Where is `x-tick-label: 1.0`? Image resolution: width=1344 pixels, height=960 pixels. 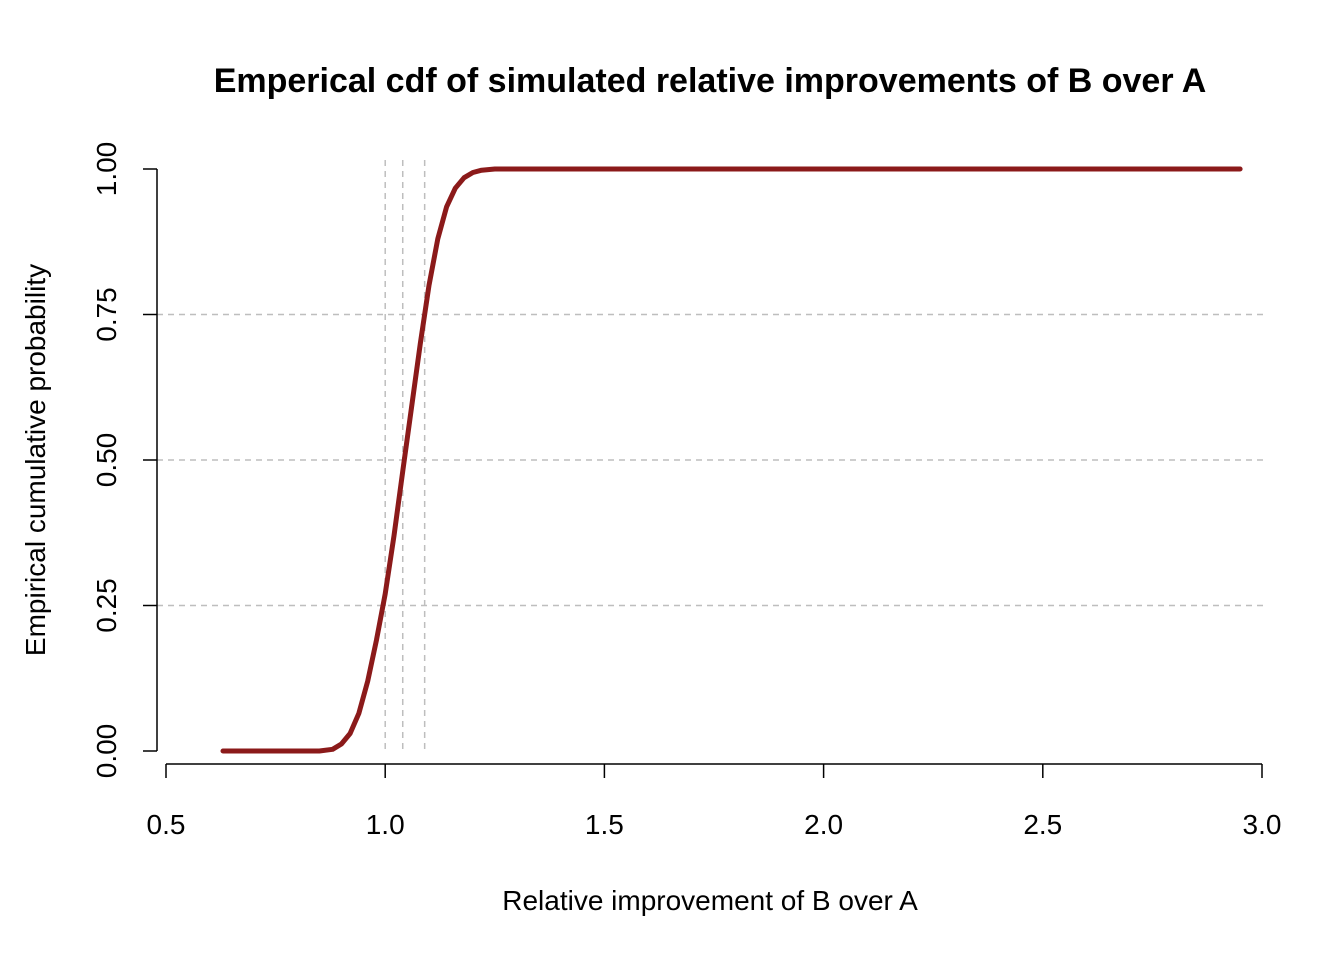
x-tick-label: 1.0 is located at coordinates (385, 824).